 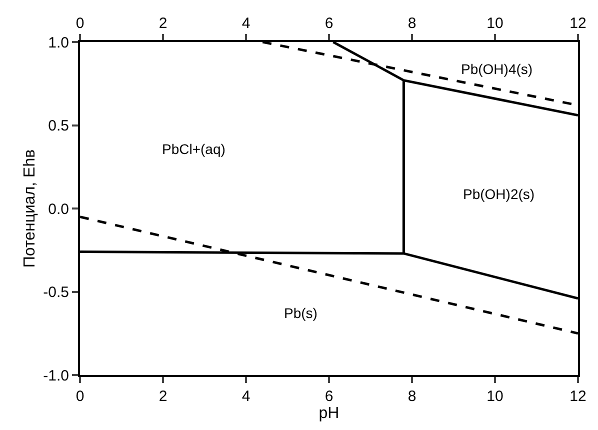 I want to click on y-tick-label: 1.0, so click(x=58, y=43).